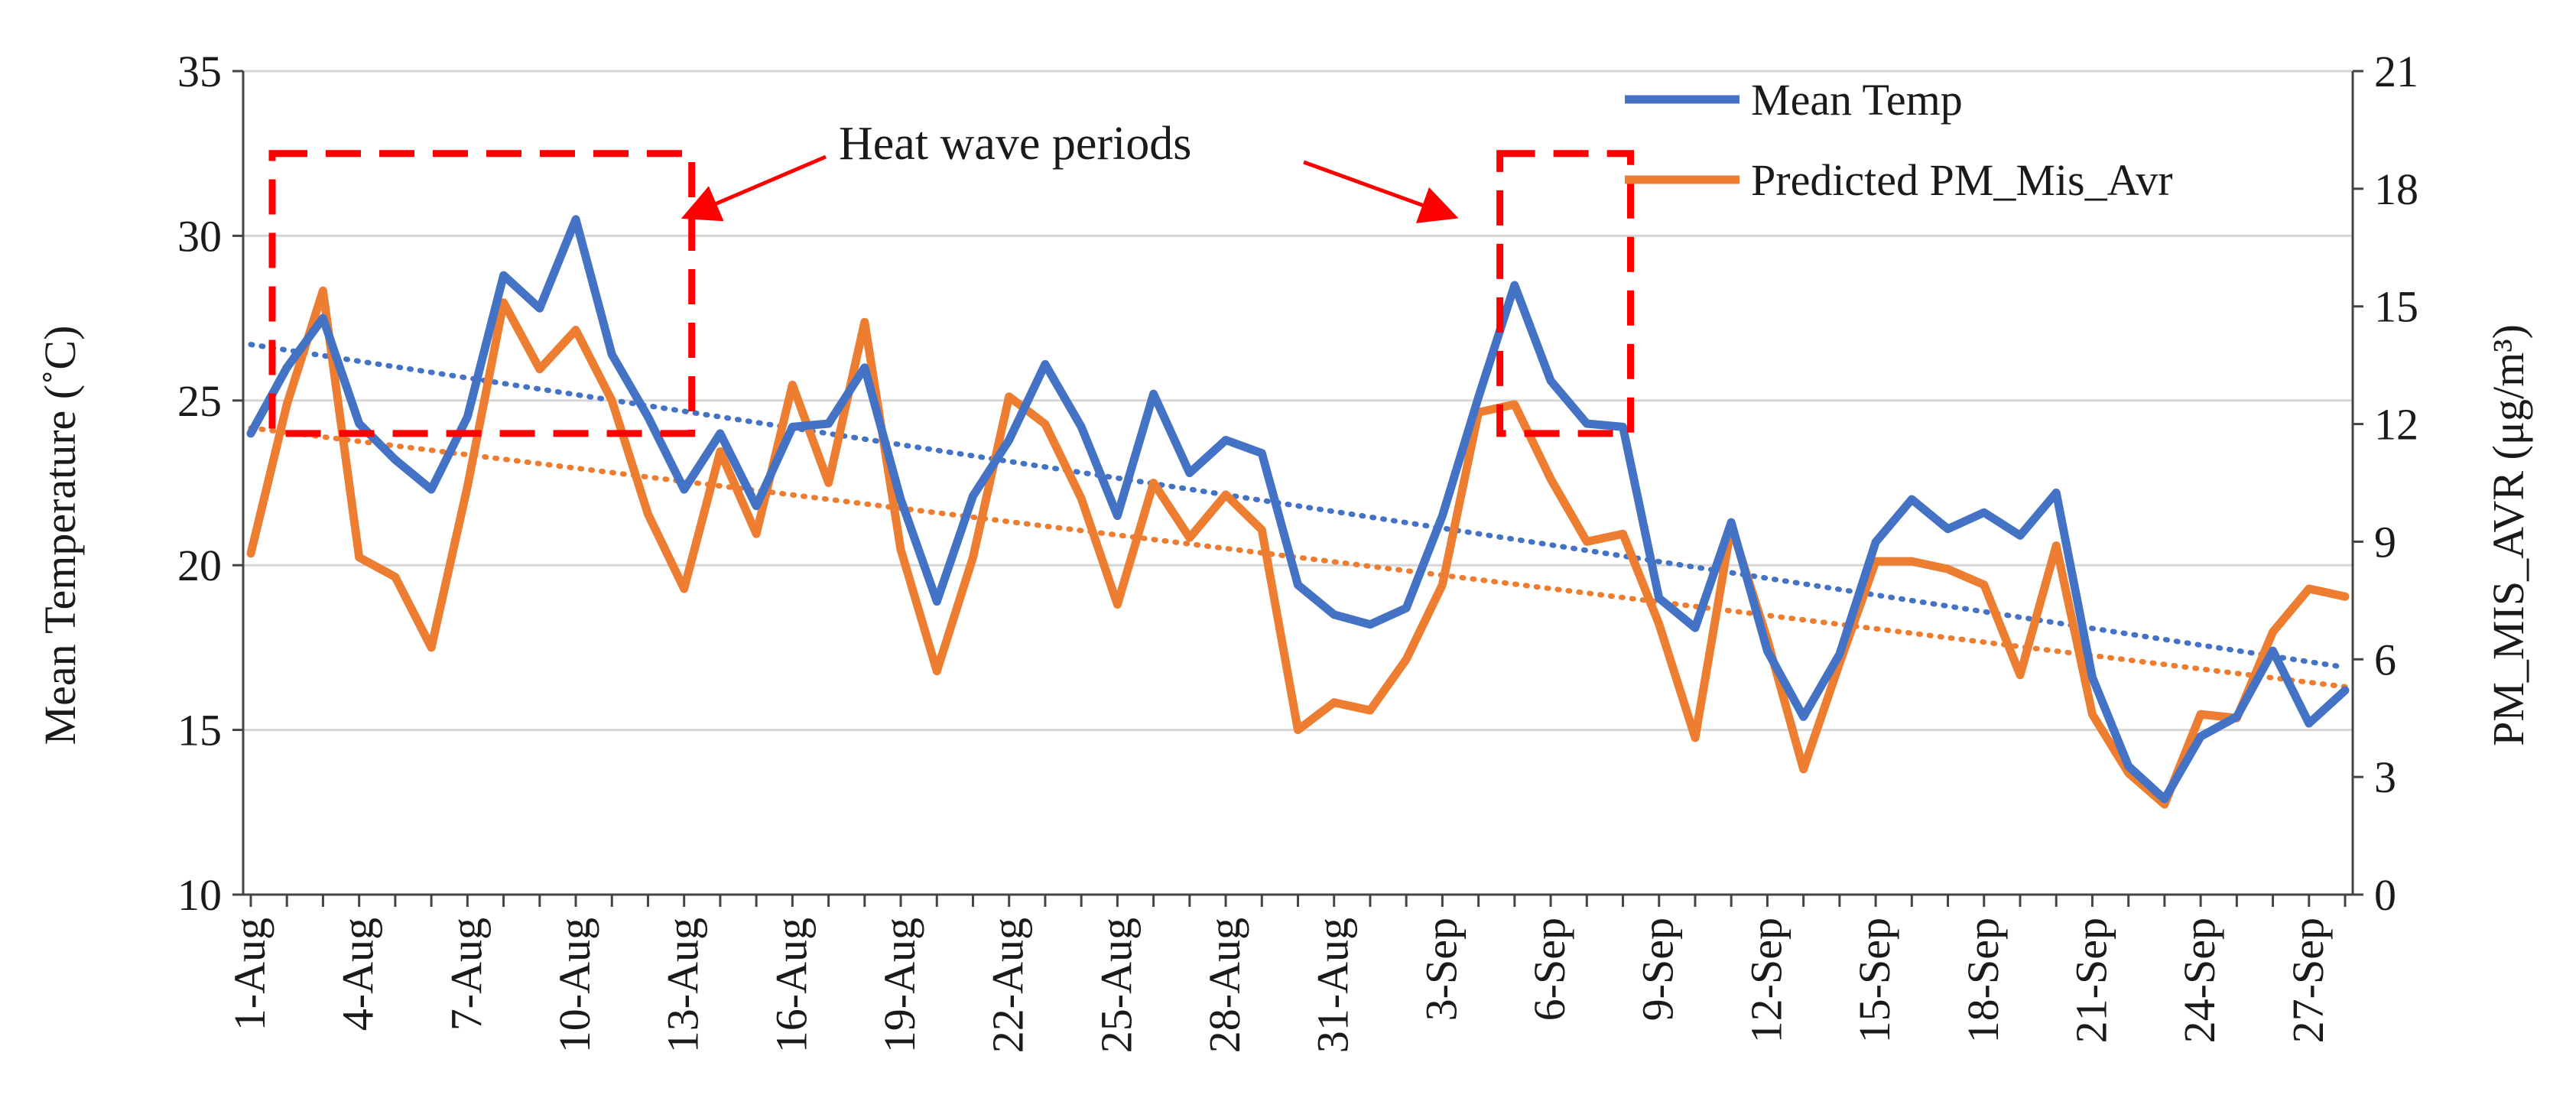  What do you see at coordinates (200, 895) in the screenshot?
I see `left-axis-tick-label: 10` at bounding box center [200, 895].